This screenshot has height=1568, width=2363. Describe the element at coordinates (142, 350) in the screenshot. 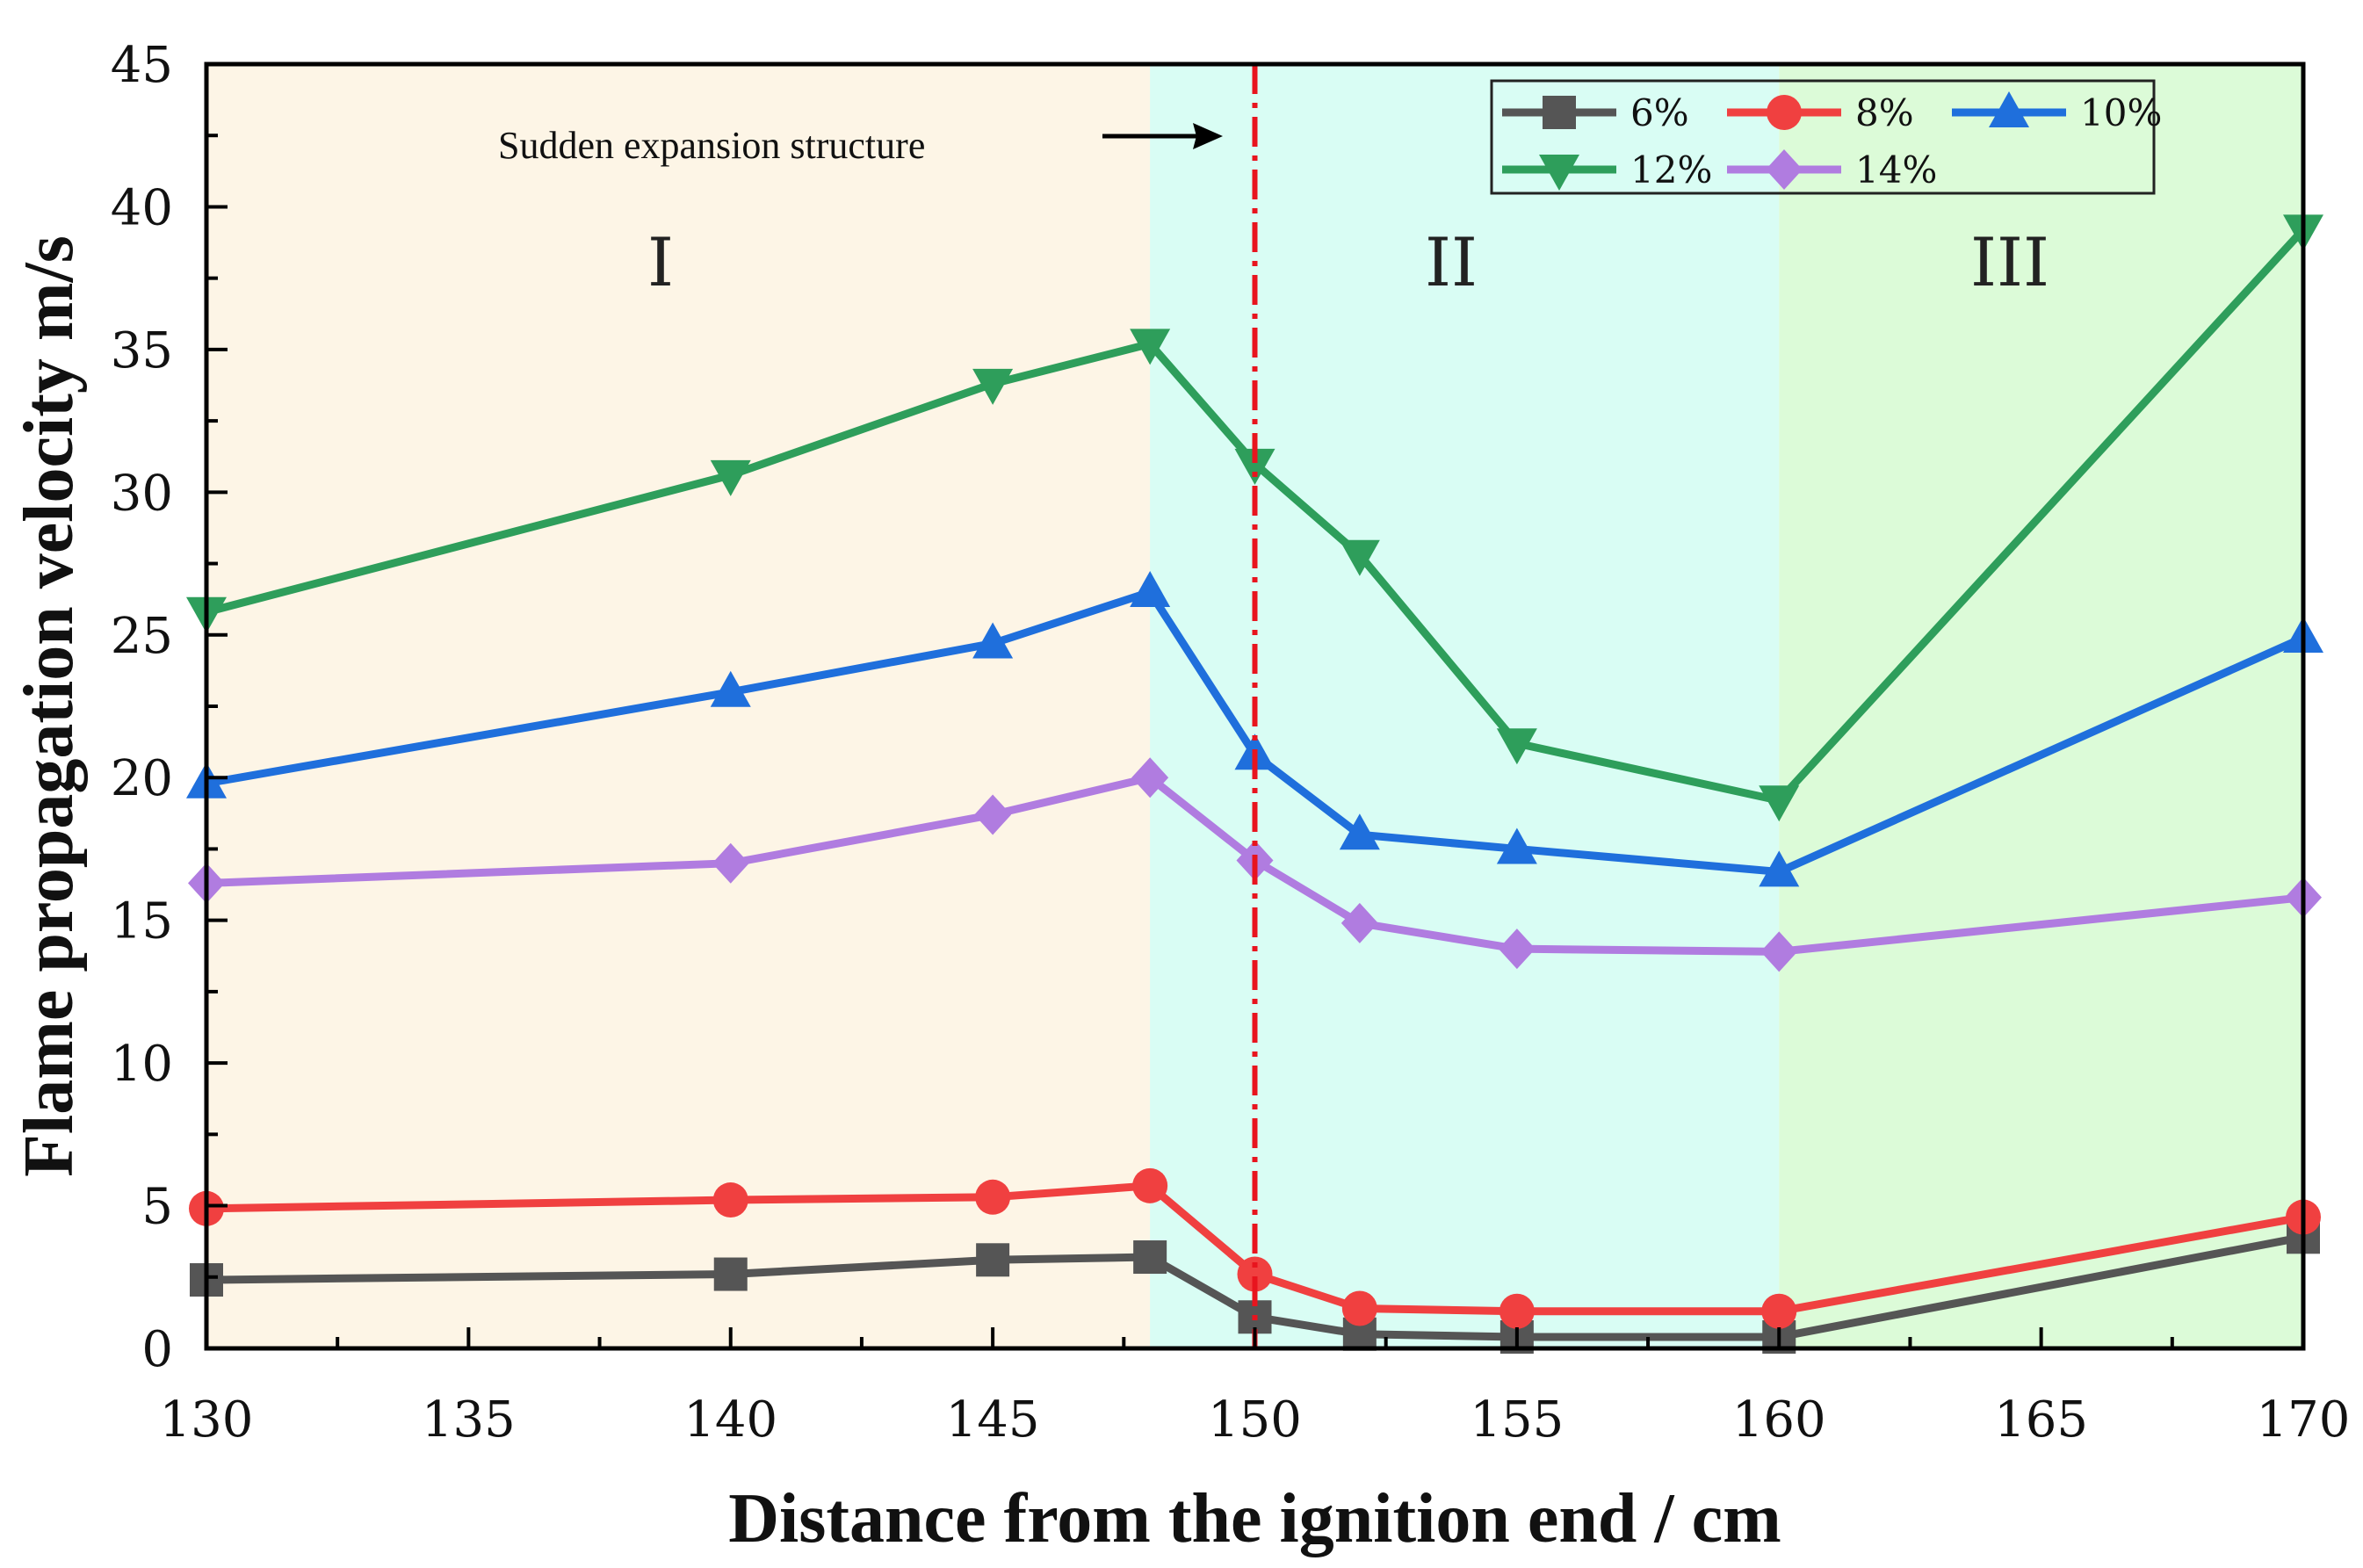

I see `y-tick-label: 35` at that location.